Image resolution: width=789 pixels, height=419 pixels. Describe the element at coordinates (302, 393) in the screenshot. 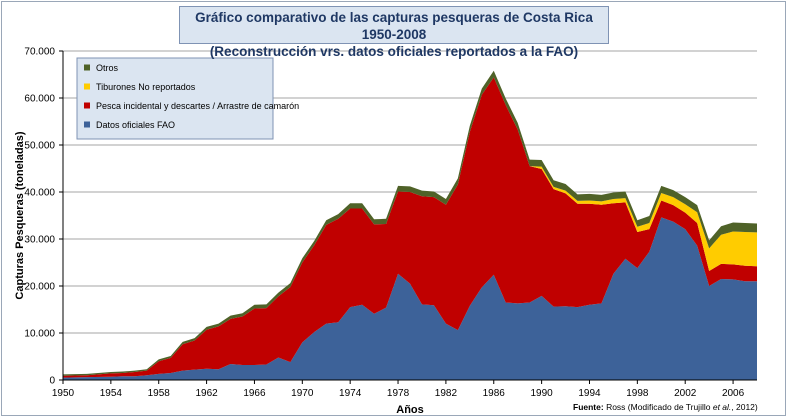

I see `x-tick-label: 1970` at that location.